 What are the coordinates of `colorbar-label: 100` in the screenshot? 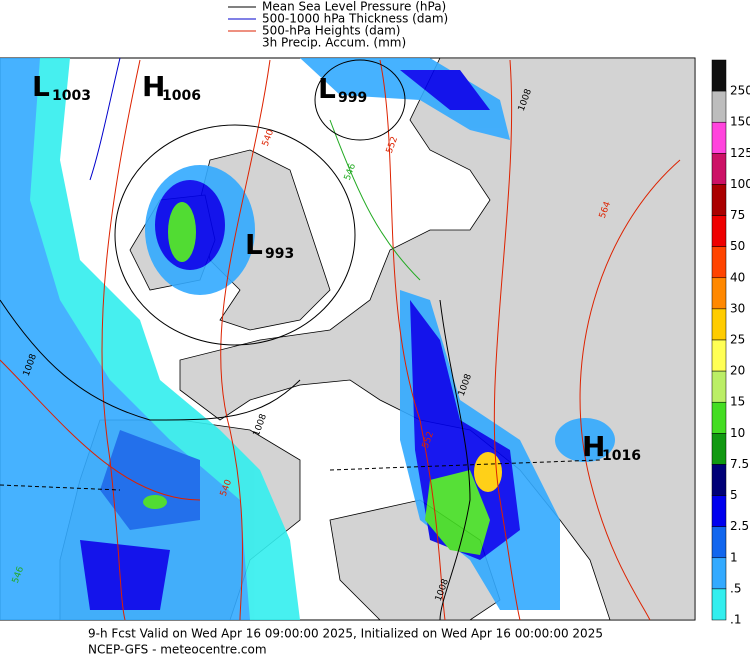 It's located at (740, 184).